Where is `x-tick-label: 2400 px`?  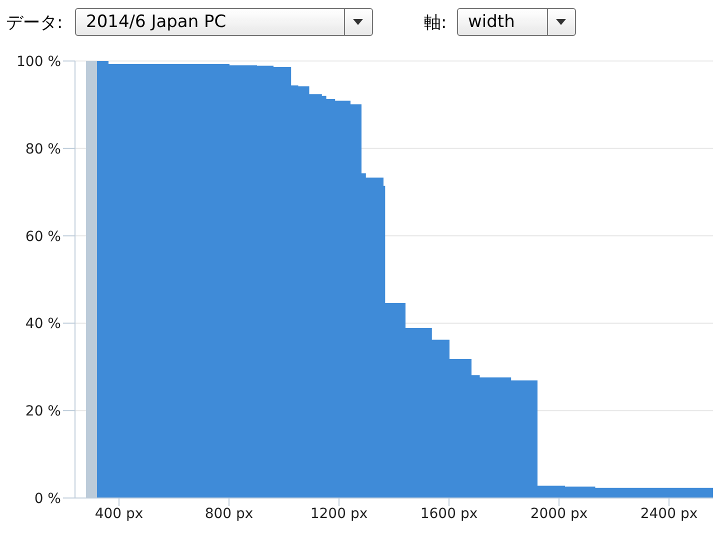 x-tick-label: 2400 px is located at coordinates (669, 514).